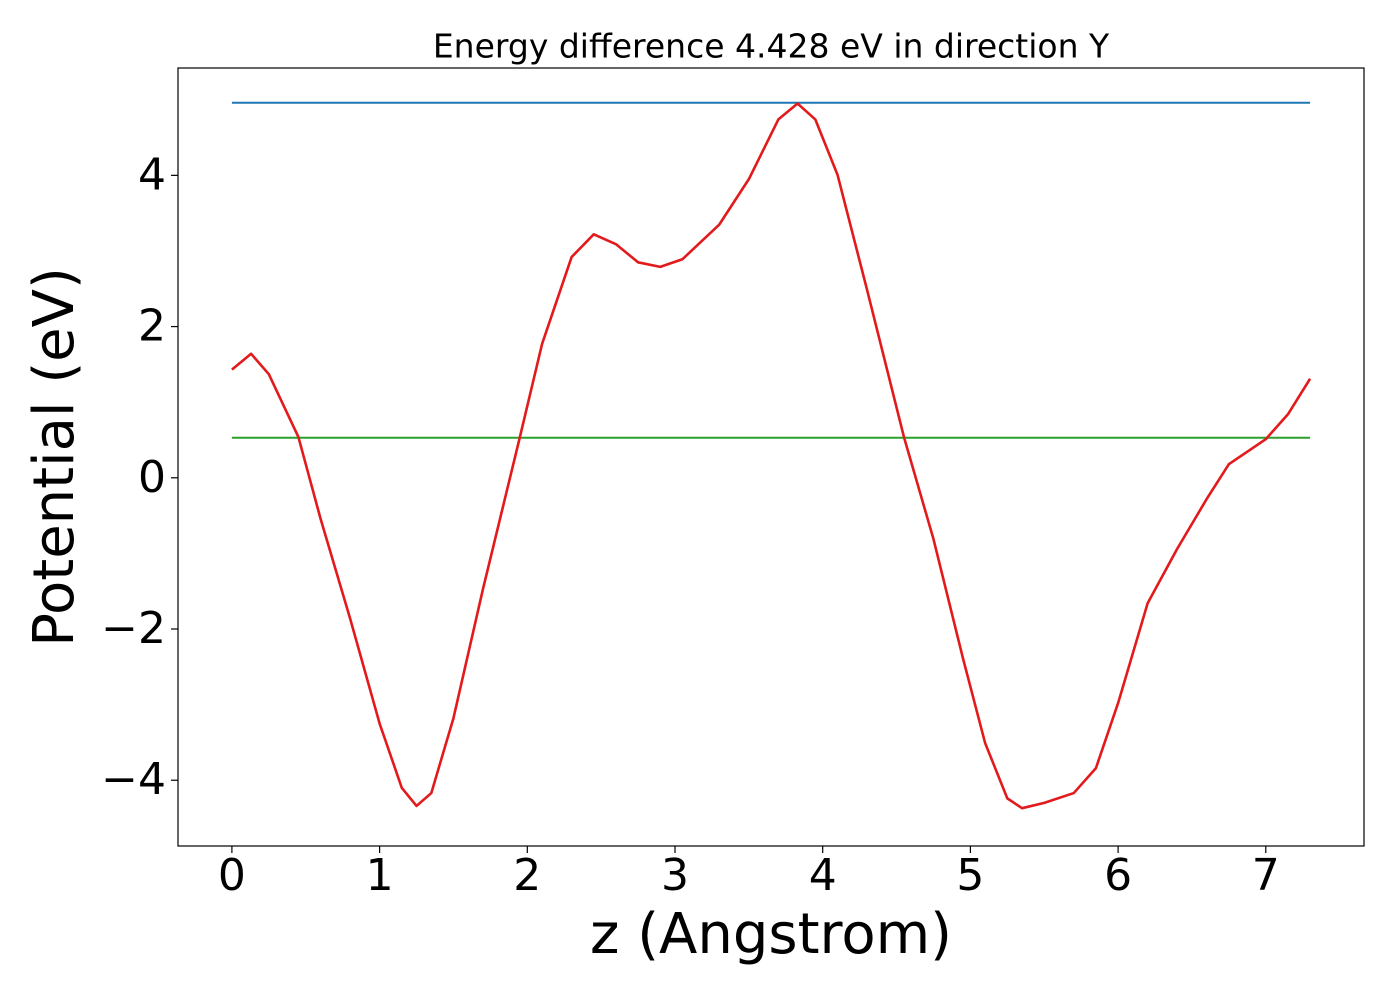  Describe the element at coordinates (380, 875) in the screenshot. I see `x-tick-label: 1` at that location.